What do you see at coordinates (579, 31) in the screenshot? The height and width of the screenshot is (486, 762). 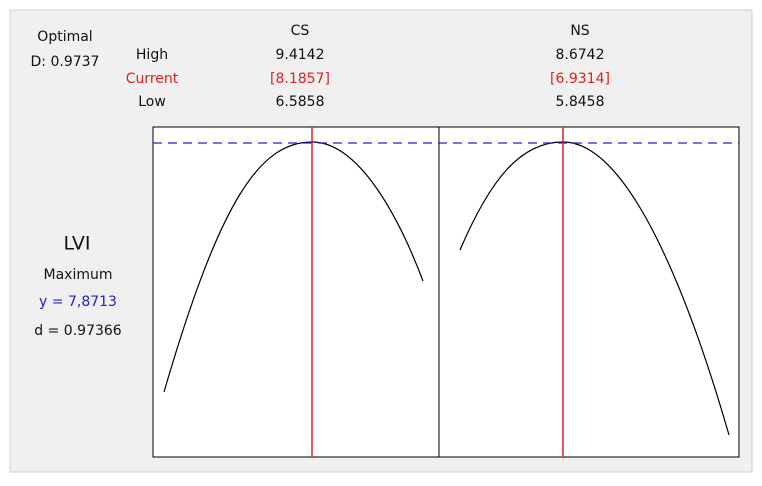 I see `factor-name: NS` at bounding box center [579, 31].